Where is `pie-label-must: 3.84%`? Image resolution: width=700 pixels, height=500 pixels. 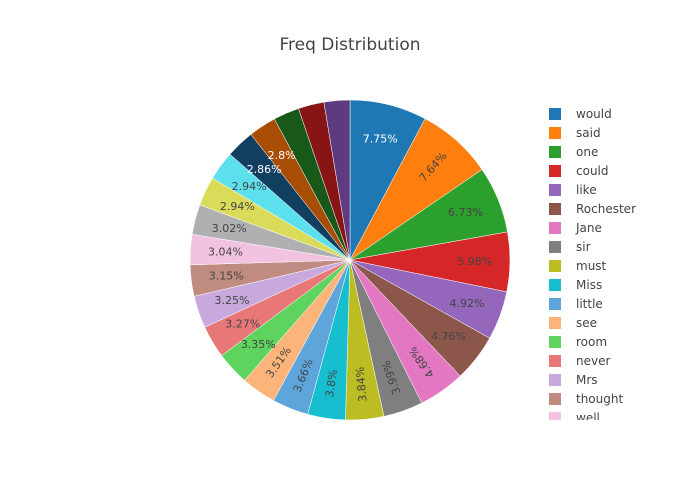 pie-label-must: 3.84% is located at coordinates (361, 384).